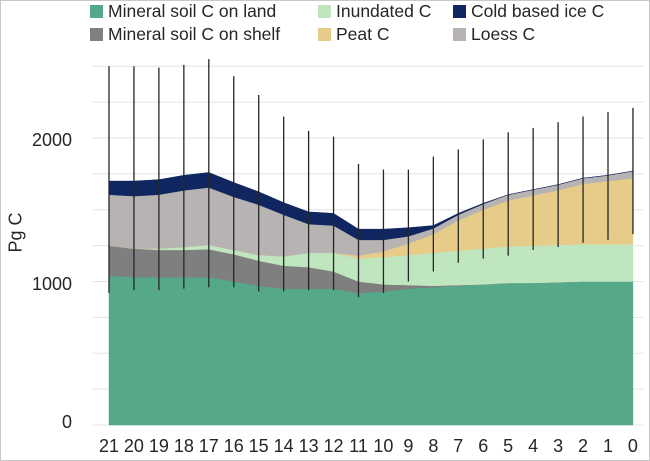 The image size is (650, 461). I want to click on legend-swatch-mineral-soil-shelf, so click(96, 34).